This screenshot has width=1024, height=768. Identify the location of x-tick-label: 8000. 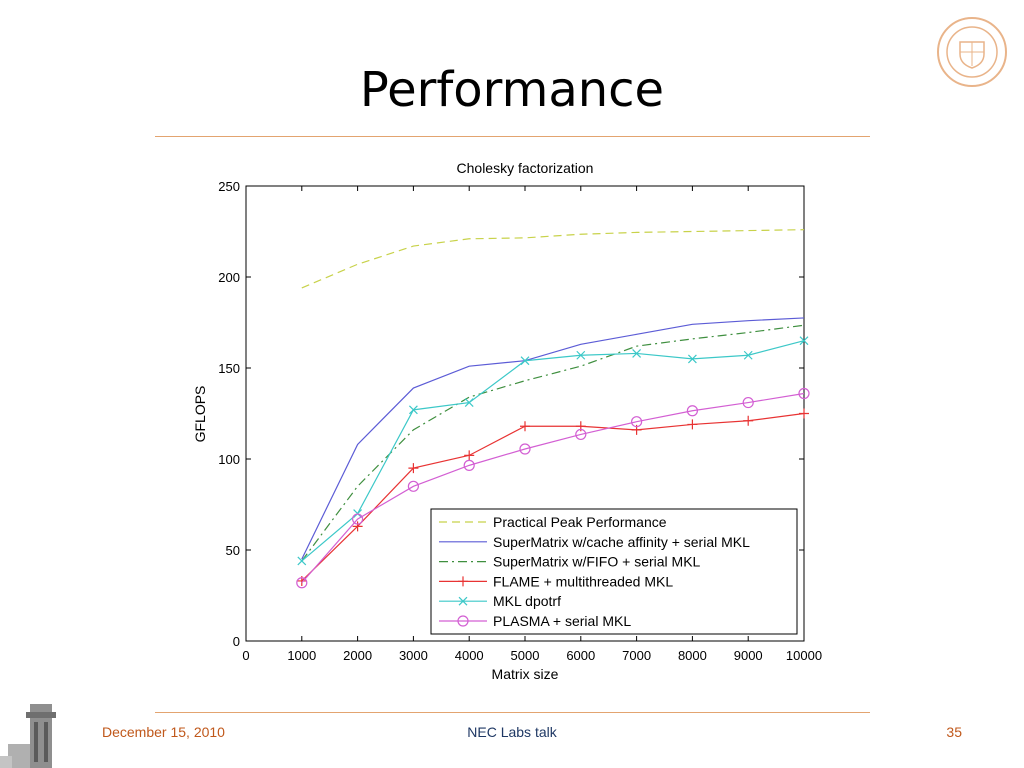
(692, 655).